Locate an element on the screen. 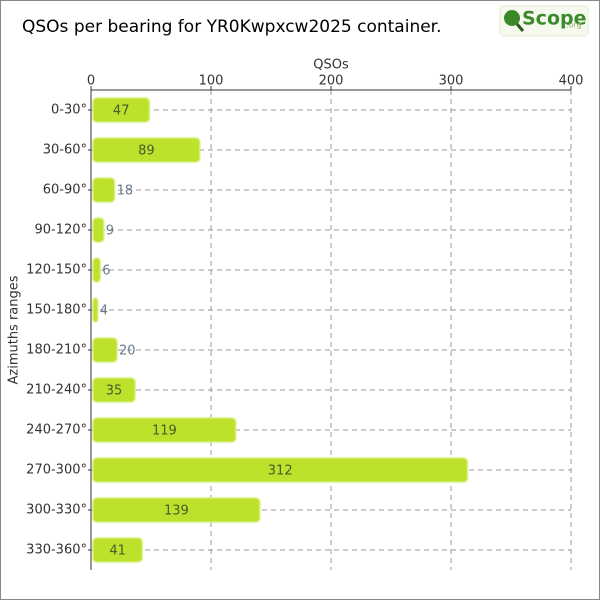 The width and height of the screenshot is (600, 600). y-tick-label: 30-60° is located at coordinates (65, 150).